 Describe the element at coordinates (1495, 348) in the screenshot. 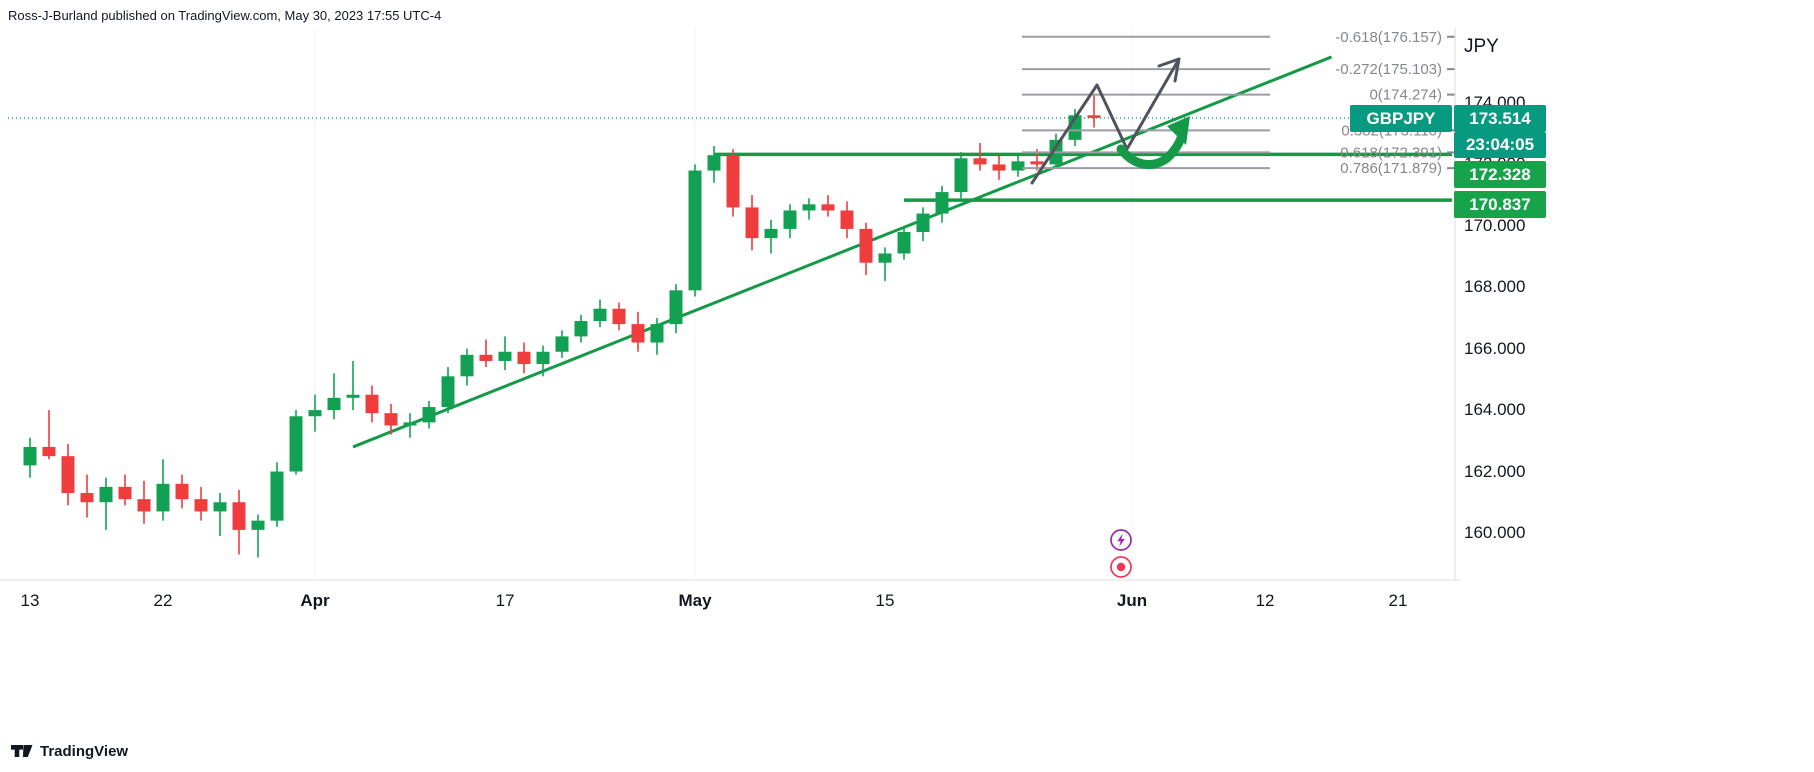

I see `price-tick-label: 166.000` at that location.